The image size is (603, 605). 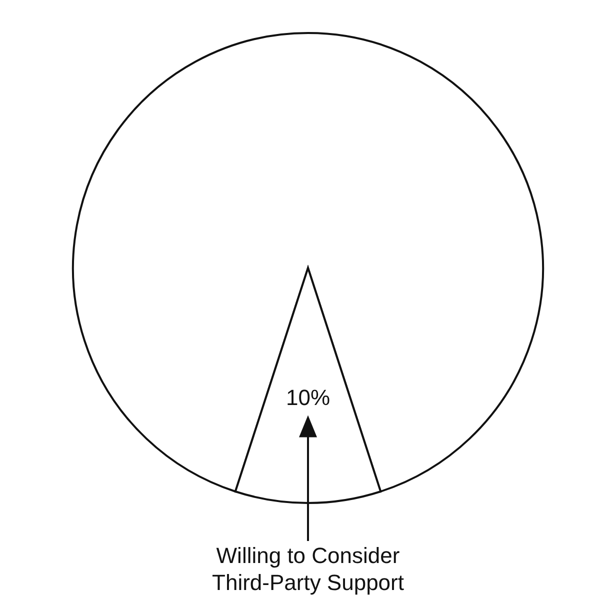 I want to click on slice-label: Willing to Consider Third-Party Support, so click(x=308, y=569).